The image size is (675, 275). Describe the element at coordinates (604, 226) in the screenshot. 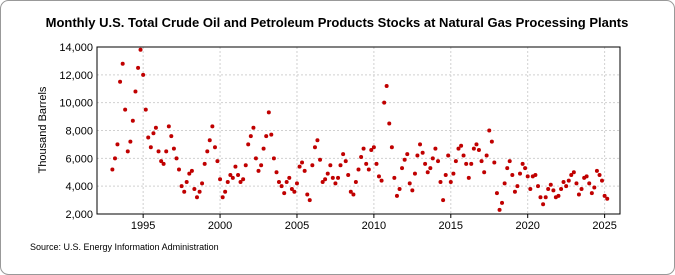

I see `x-tick-label: 2025` at that location.